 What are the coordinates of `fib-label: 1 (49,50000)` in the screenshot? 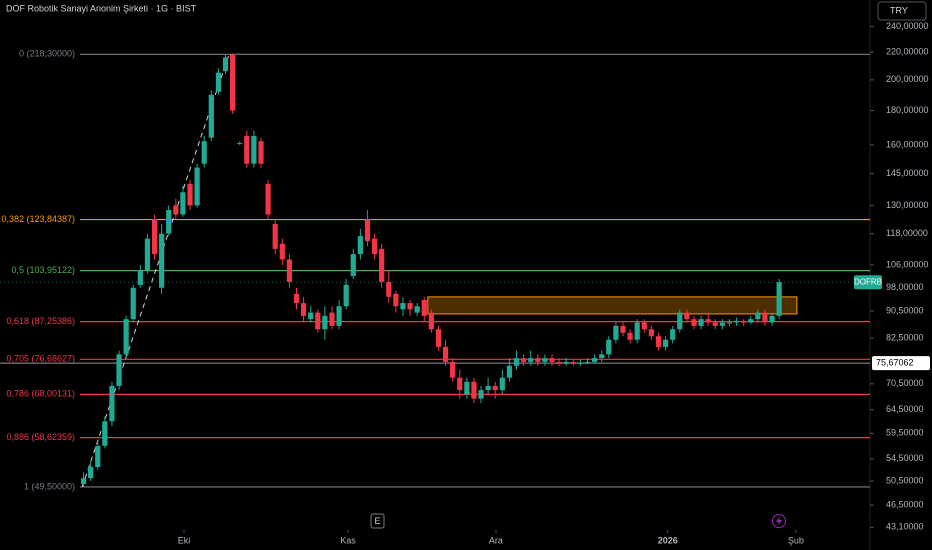 It's located at (49, 486).